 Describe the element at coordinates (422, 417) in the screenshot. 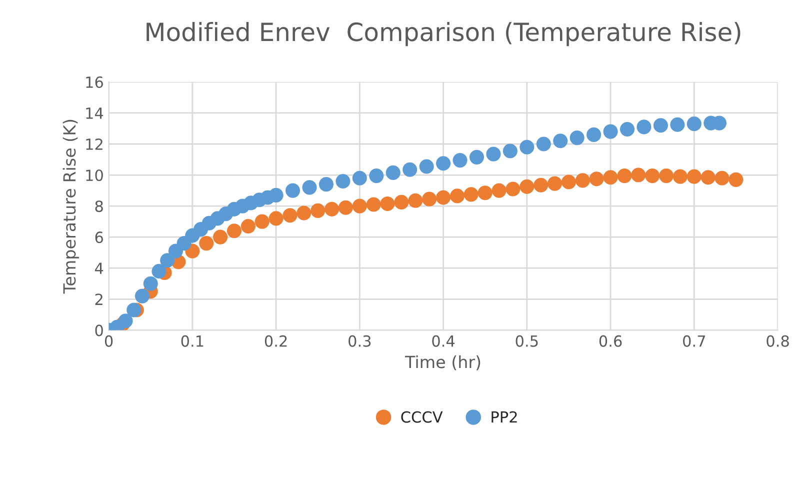

I see `legend-label: CCCV` at that location.